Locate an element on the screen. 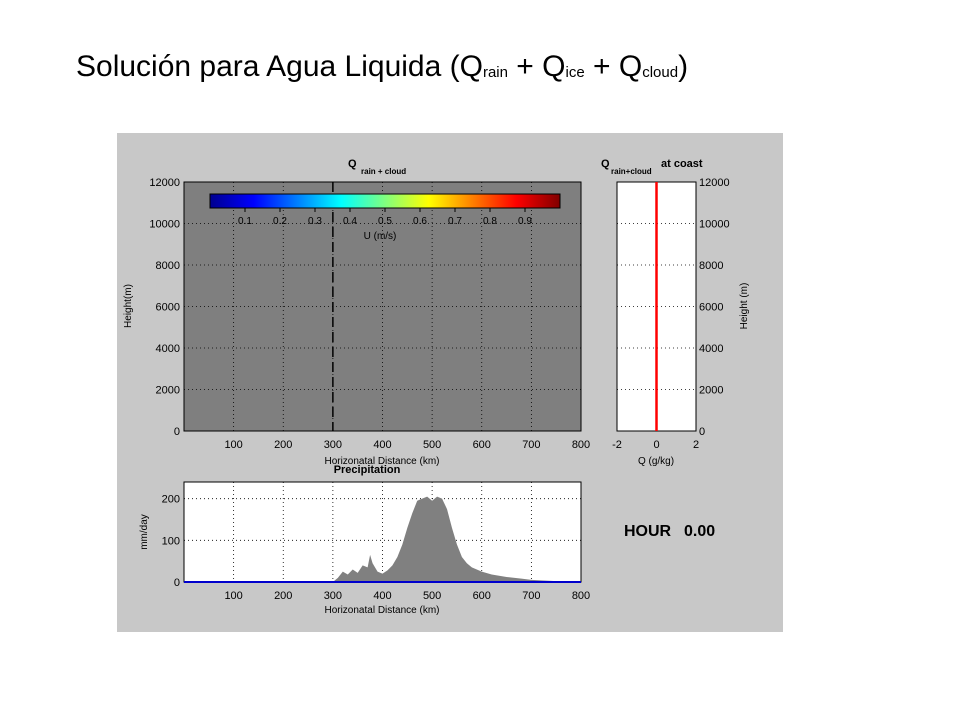 Image resolution: width=960 pixels, height=720 pixels. coast-ytick-label: 10000 is located at coordinates (714, 225).